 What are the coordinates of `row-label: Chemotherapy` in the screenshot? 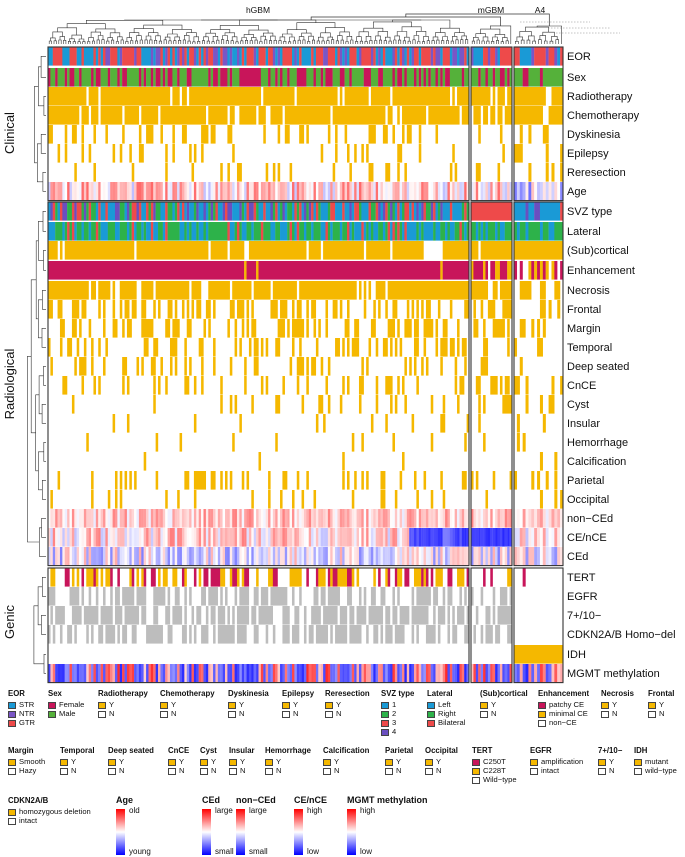 It's located at (603, 116).